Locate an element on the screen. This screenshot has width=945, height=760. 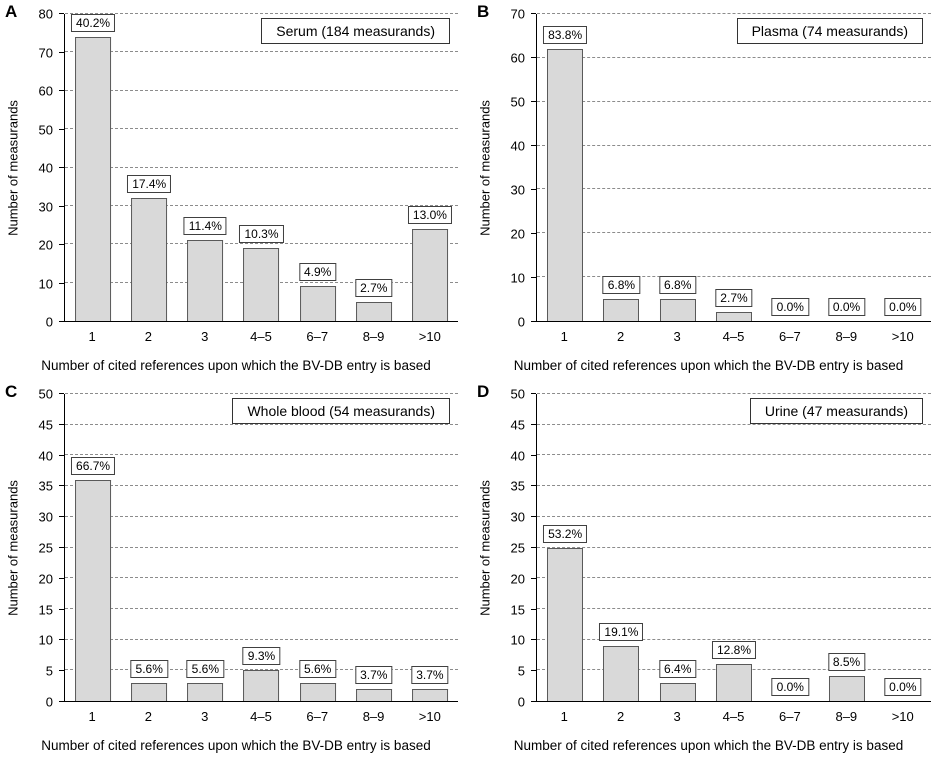
bar-value-label: 5.6% is located at coordinates (205, 668).